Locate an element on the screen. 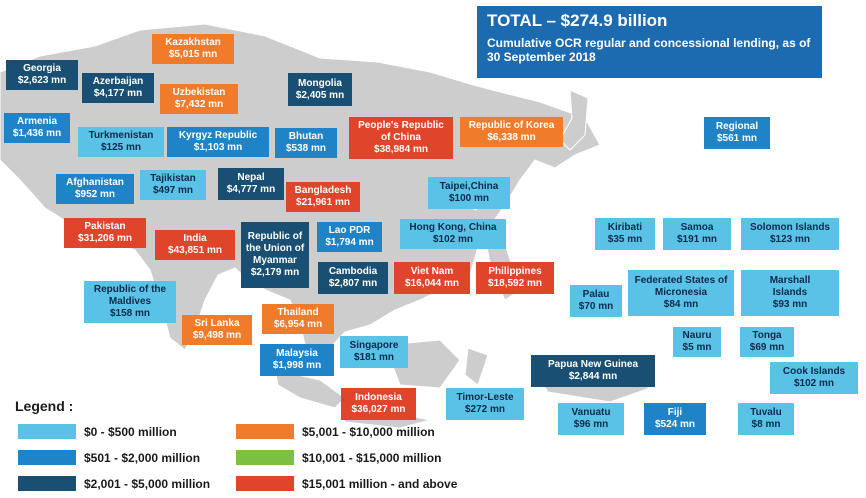 Image resolution: width=866 pixels, height=498 pixels. legend-label: $501 - $2,000 million is located at coordinates (142, 457).